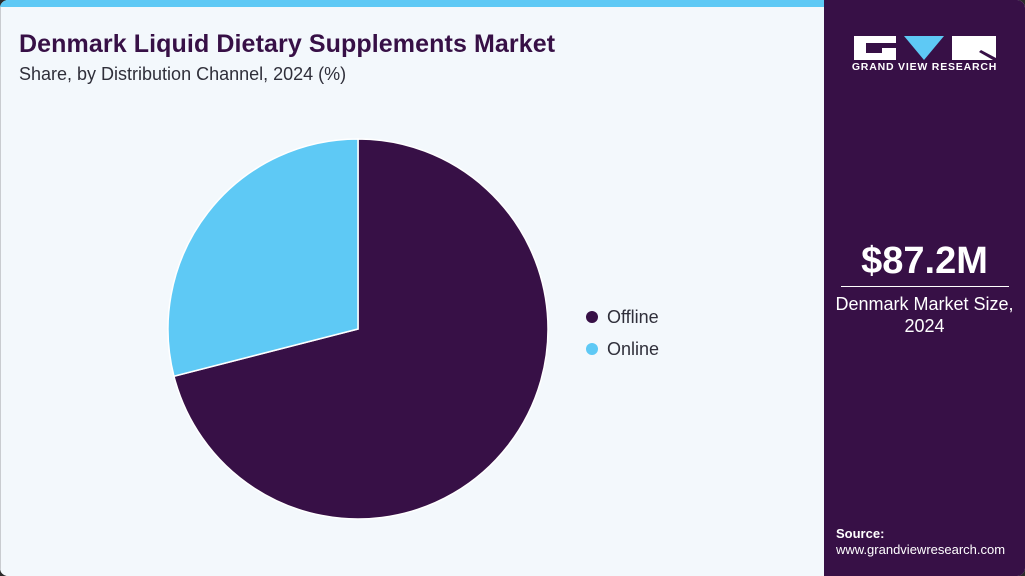  Describe the element at coordinates (412, 3) in the screenshot. I see `top-accent-bar` at that location.